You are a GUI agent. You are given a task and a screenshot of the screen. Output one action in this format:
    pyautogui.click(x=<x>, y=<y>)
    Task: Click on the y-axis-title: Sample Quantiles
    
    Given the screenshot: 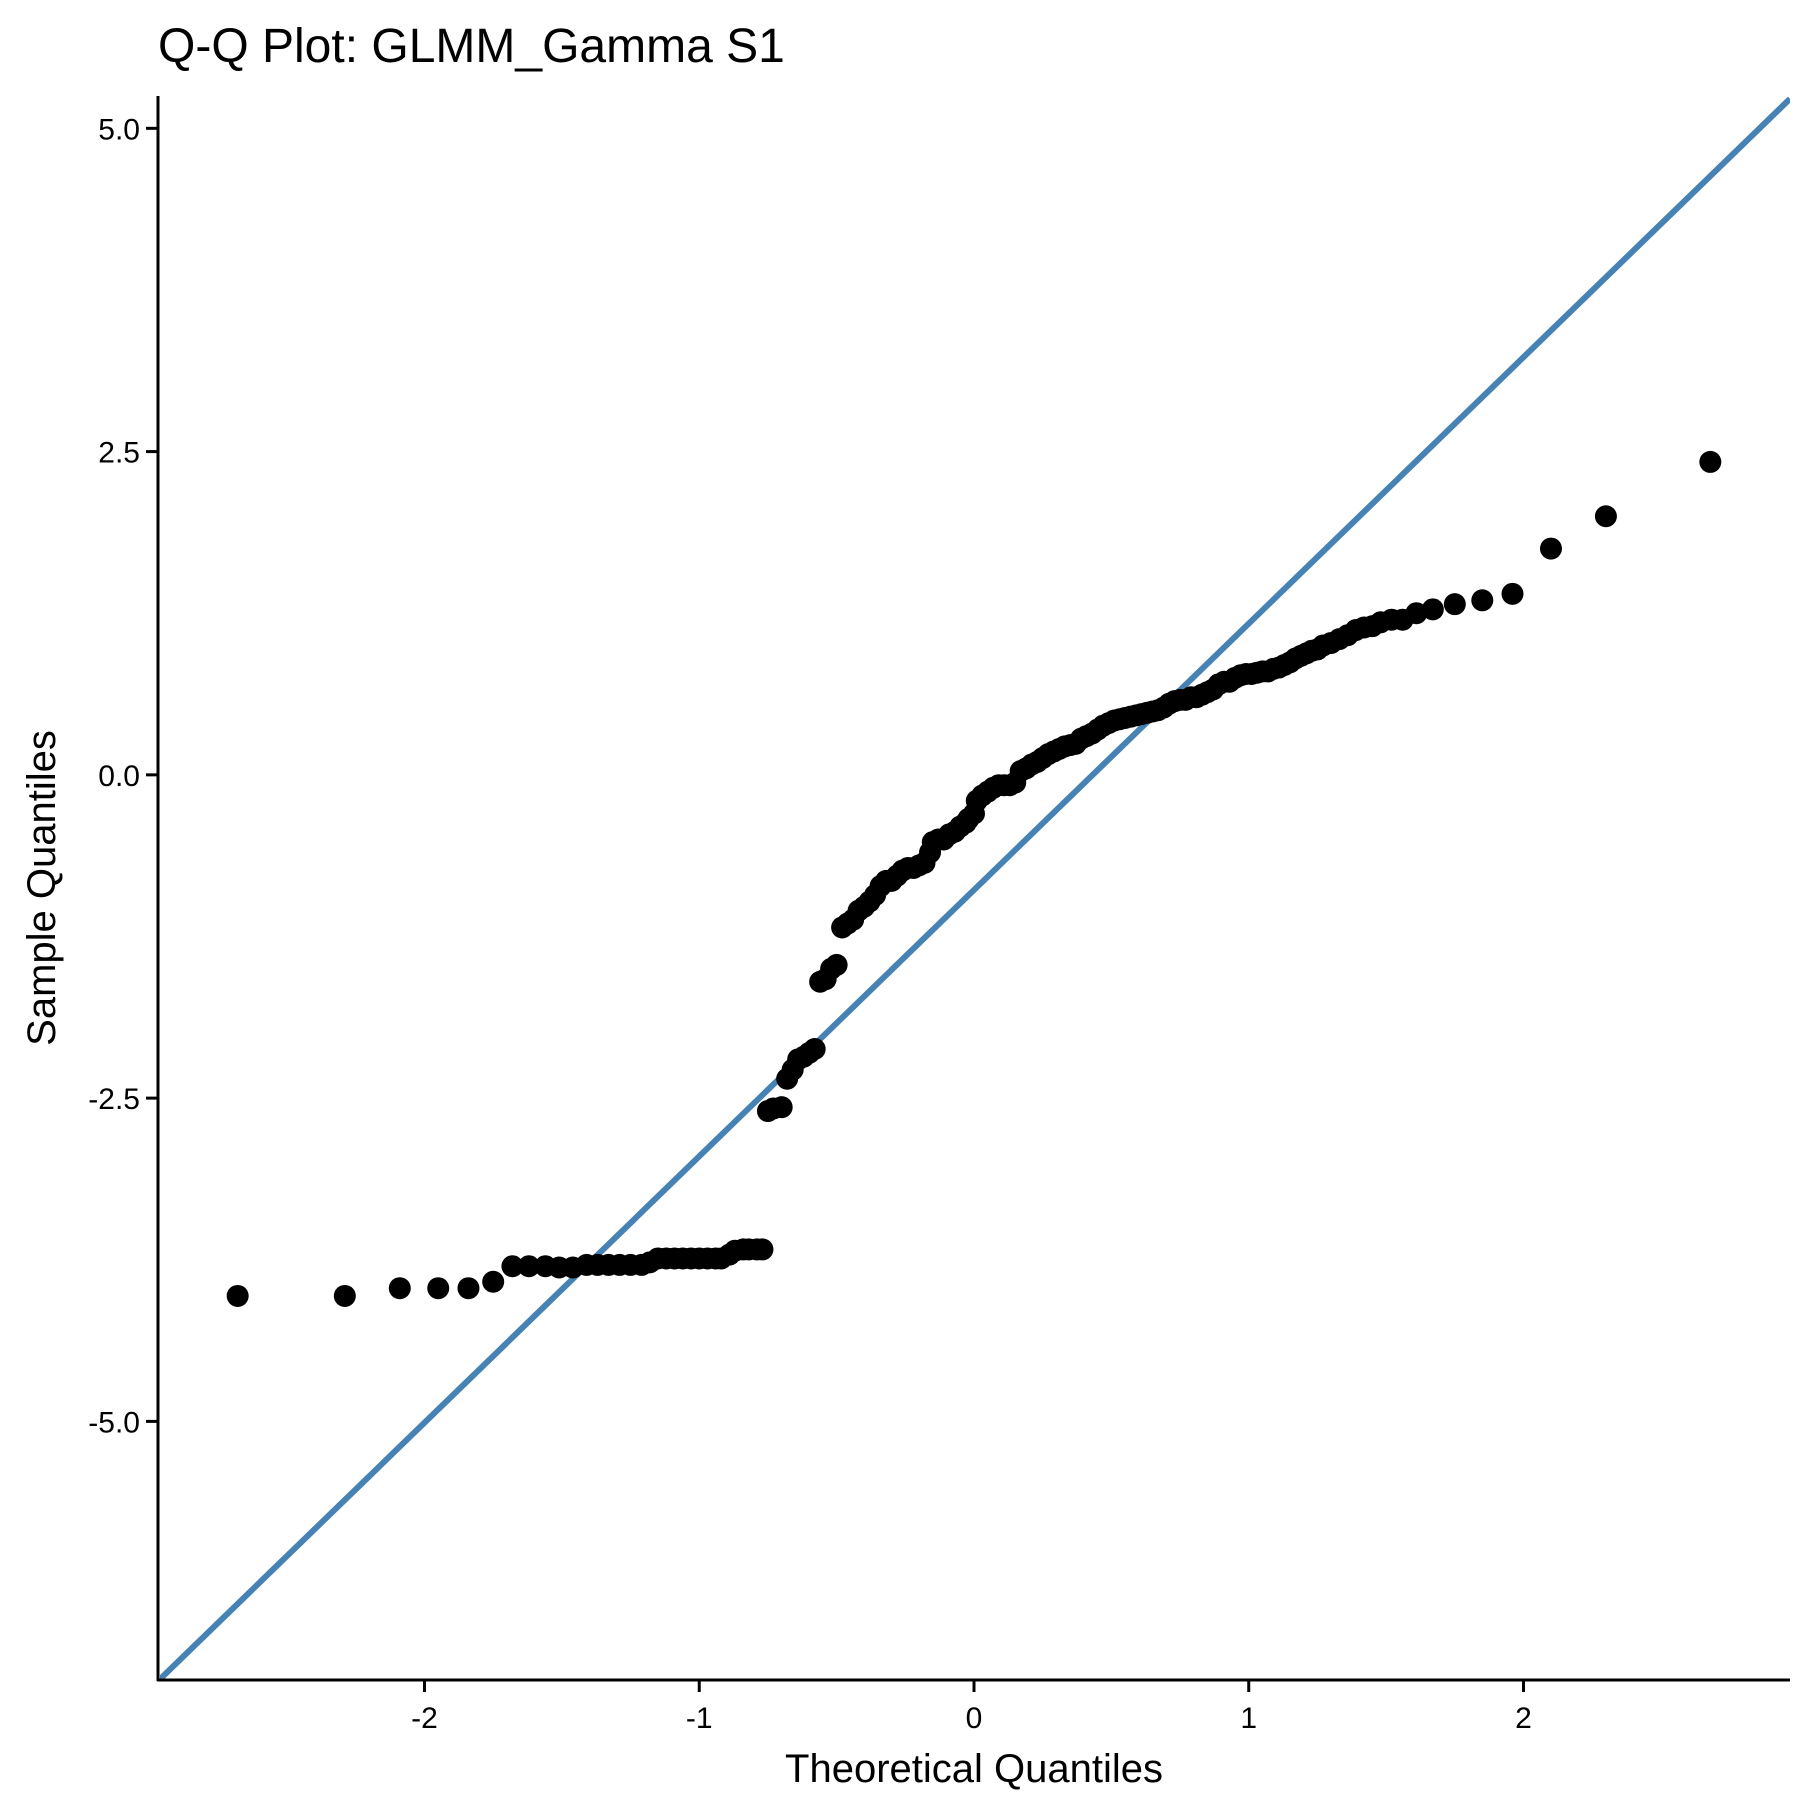 What is the action you would take?
    pyautogui.click(x=42, y=888)
    